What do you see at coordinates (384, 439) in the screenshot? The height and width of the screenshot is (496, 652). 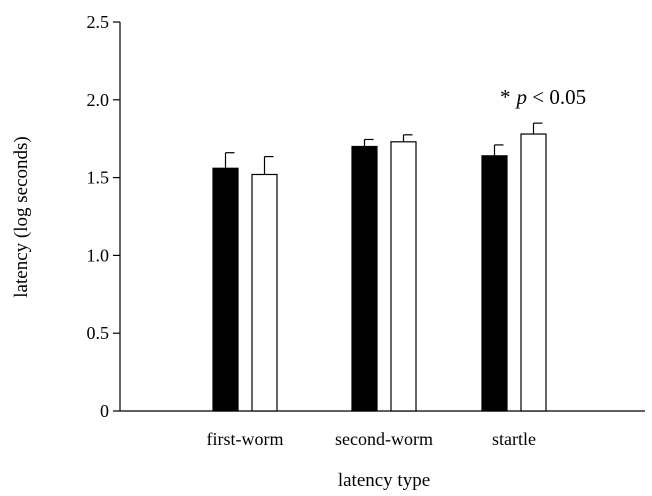 I see `x-tick-label: second-worm` at bounding box center [384, 439].